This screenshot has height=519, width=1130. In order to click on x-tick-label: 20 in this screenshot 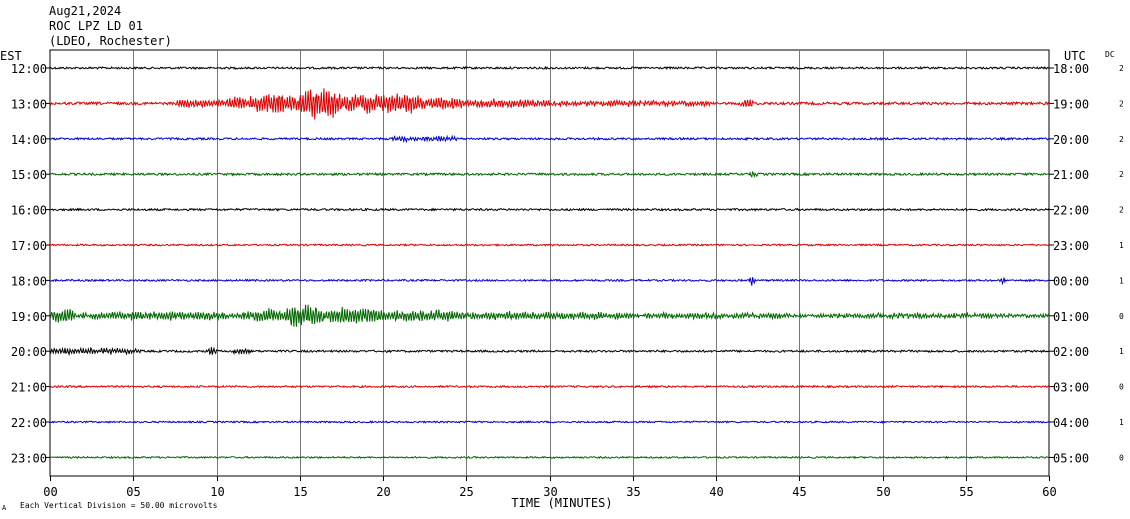, I will do `click(383, 492)`.